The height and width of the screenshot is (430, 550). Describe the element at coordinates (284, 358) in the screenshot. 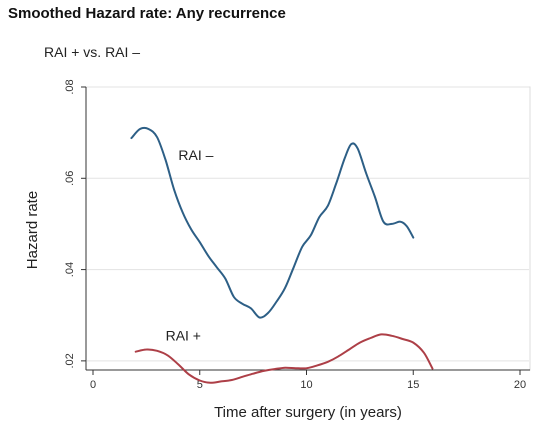

I see `series-line-rai-plus` at that location.